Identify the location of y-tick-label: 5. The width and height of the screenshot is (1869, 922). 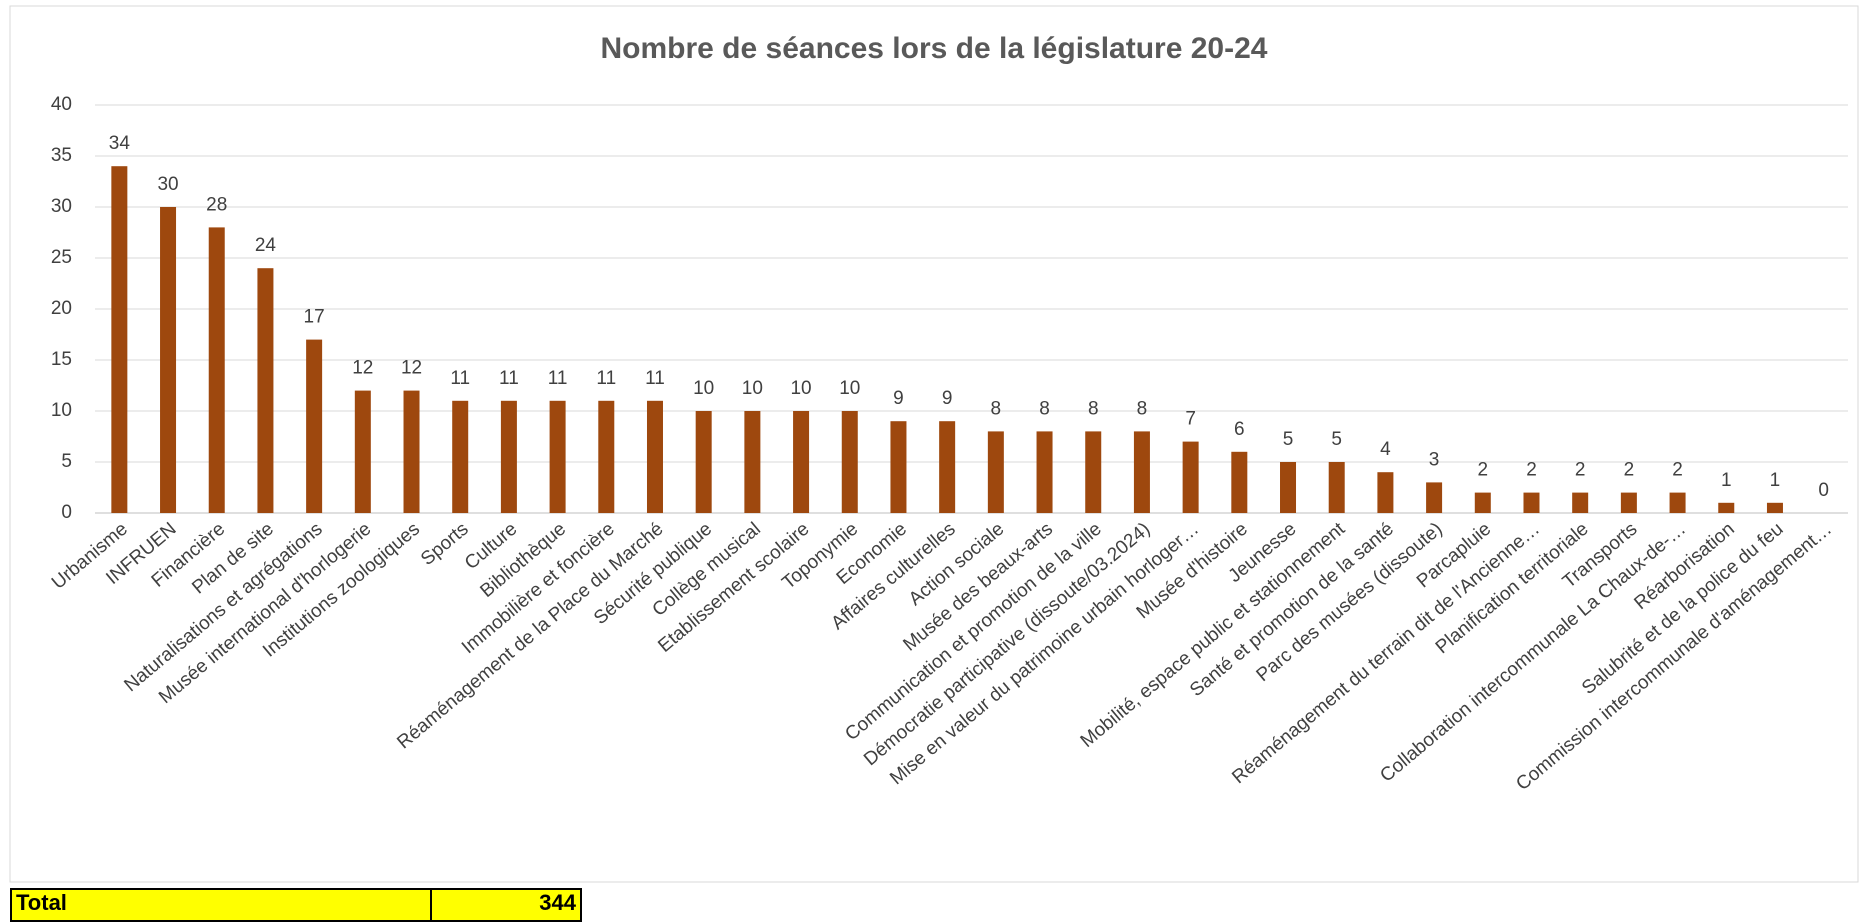
(66, 461).